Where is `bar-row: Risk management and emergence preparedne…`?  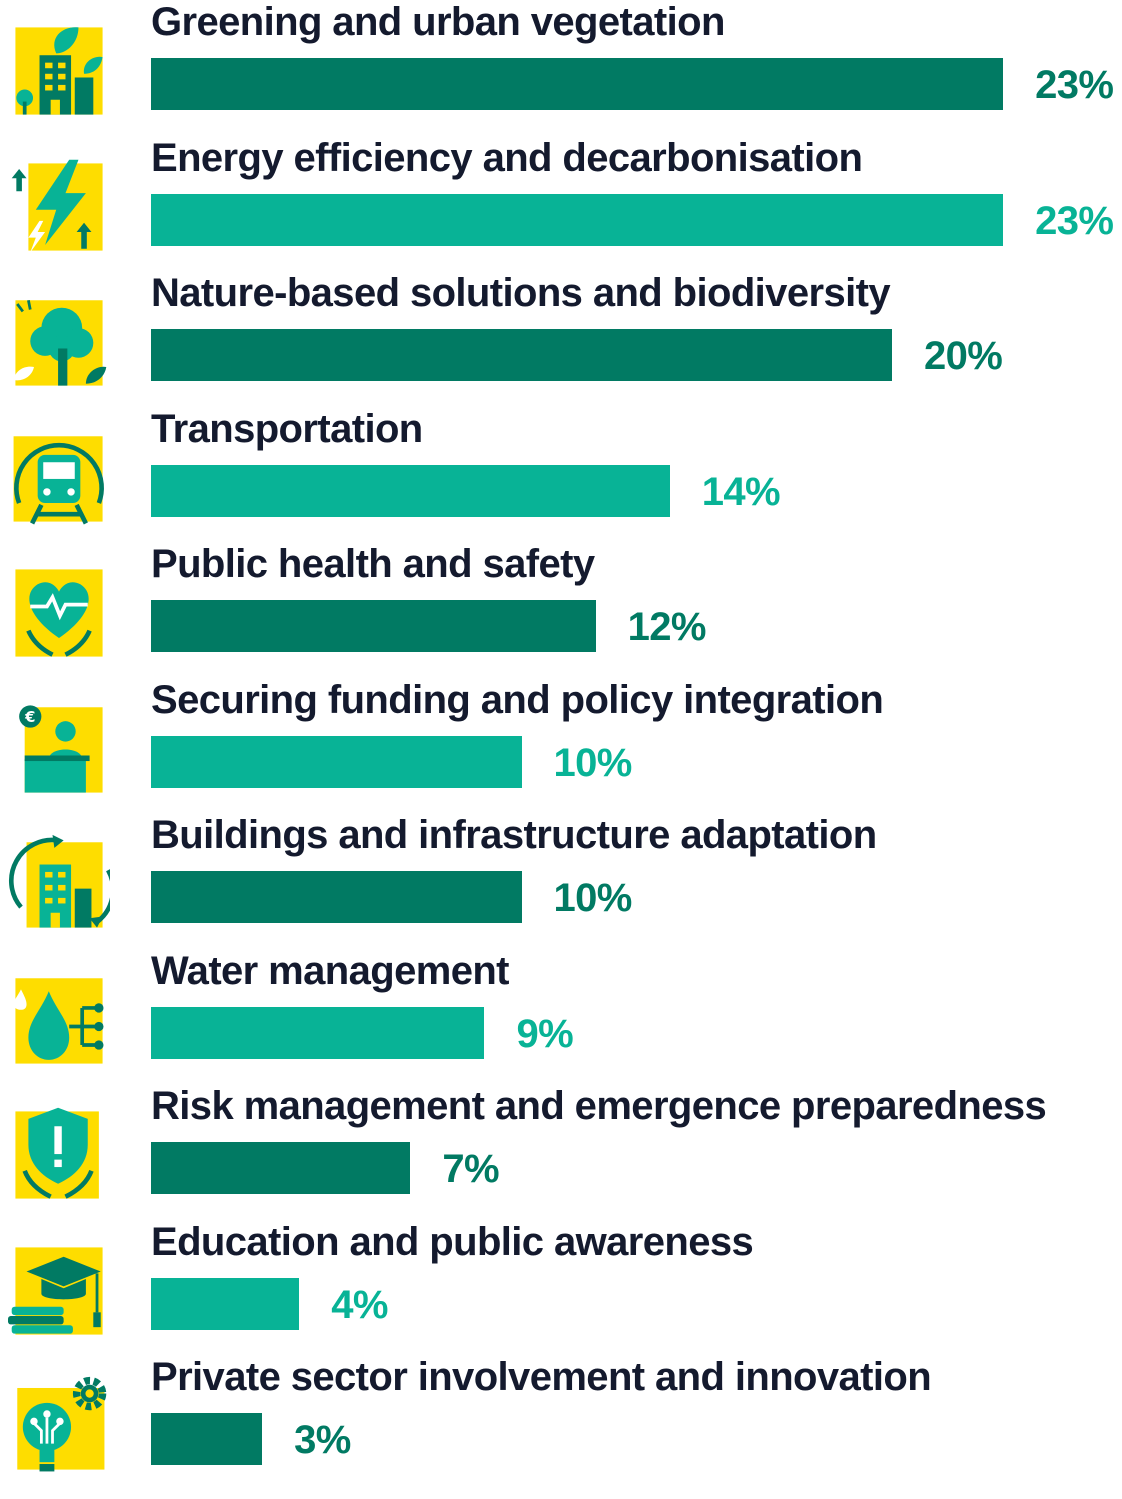 bar-row: Risk management and emergence preparedne… is located at coordinates (561, 1156).